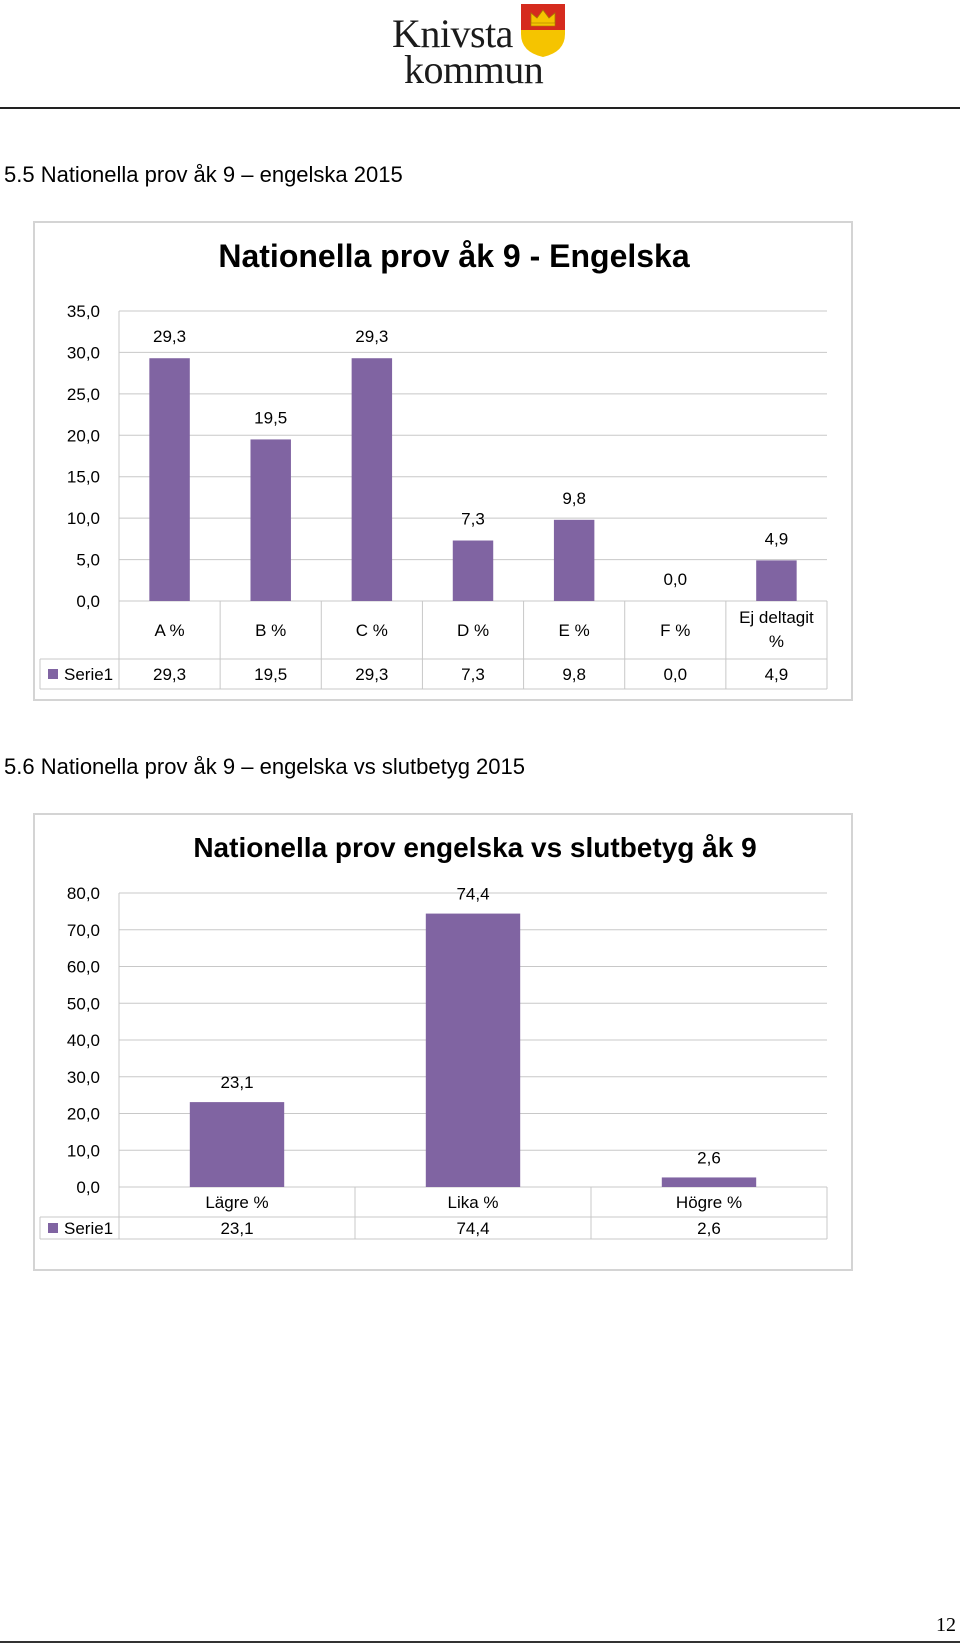  I want to click on category-label: Högre %, so click(709, 1202).